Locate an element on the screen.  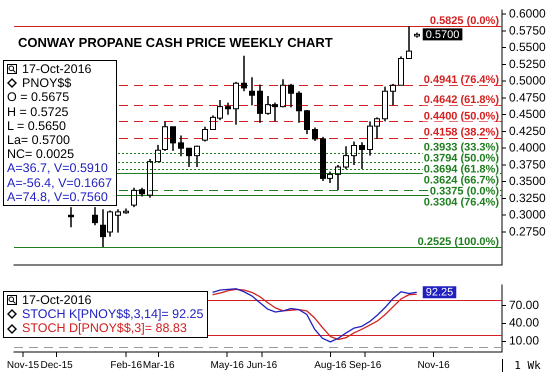
y-tick-label: 40.00 is located at coordinates (524, 323).